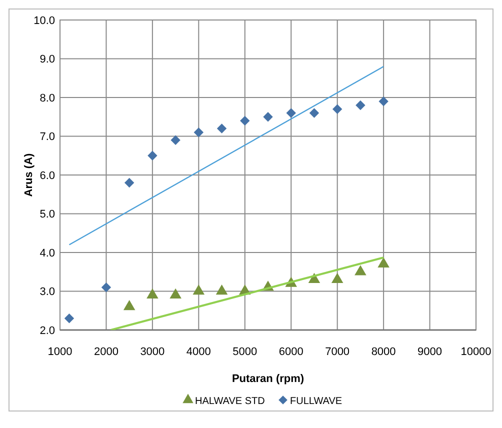  What do you see at coordinates (198, 352) in the screenshot?
I see `x-tick-label: 4000` at bounding box center [198, 352].